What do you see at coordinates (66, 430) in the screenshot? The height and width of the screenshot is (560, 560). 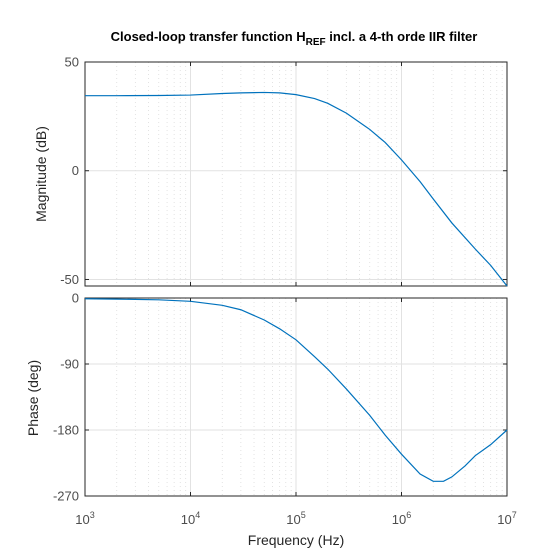 I see `phase-y-tick-label: -180` at bounding box center [66, 430].